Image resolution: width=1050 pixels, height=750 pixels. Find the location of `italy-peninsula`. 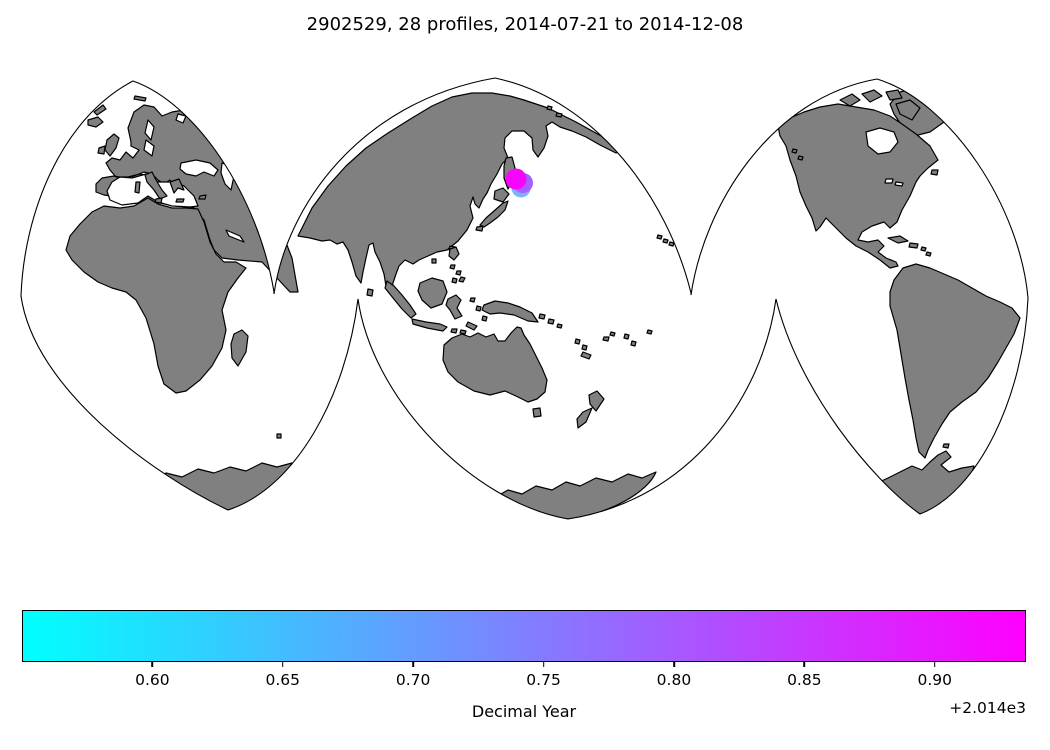

italy-peninsula is located at coordinates (156, 185).